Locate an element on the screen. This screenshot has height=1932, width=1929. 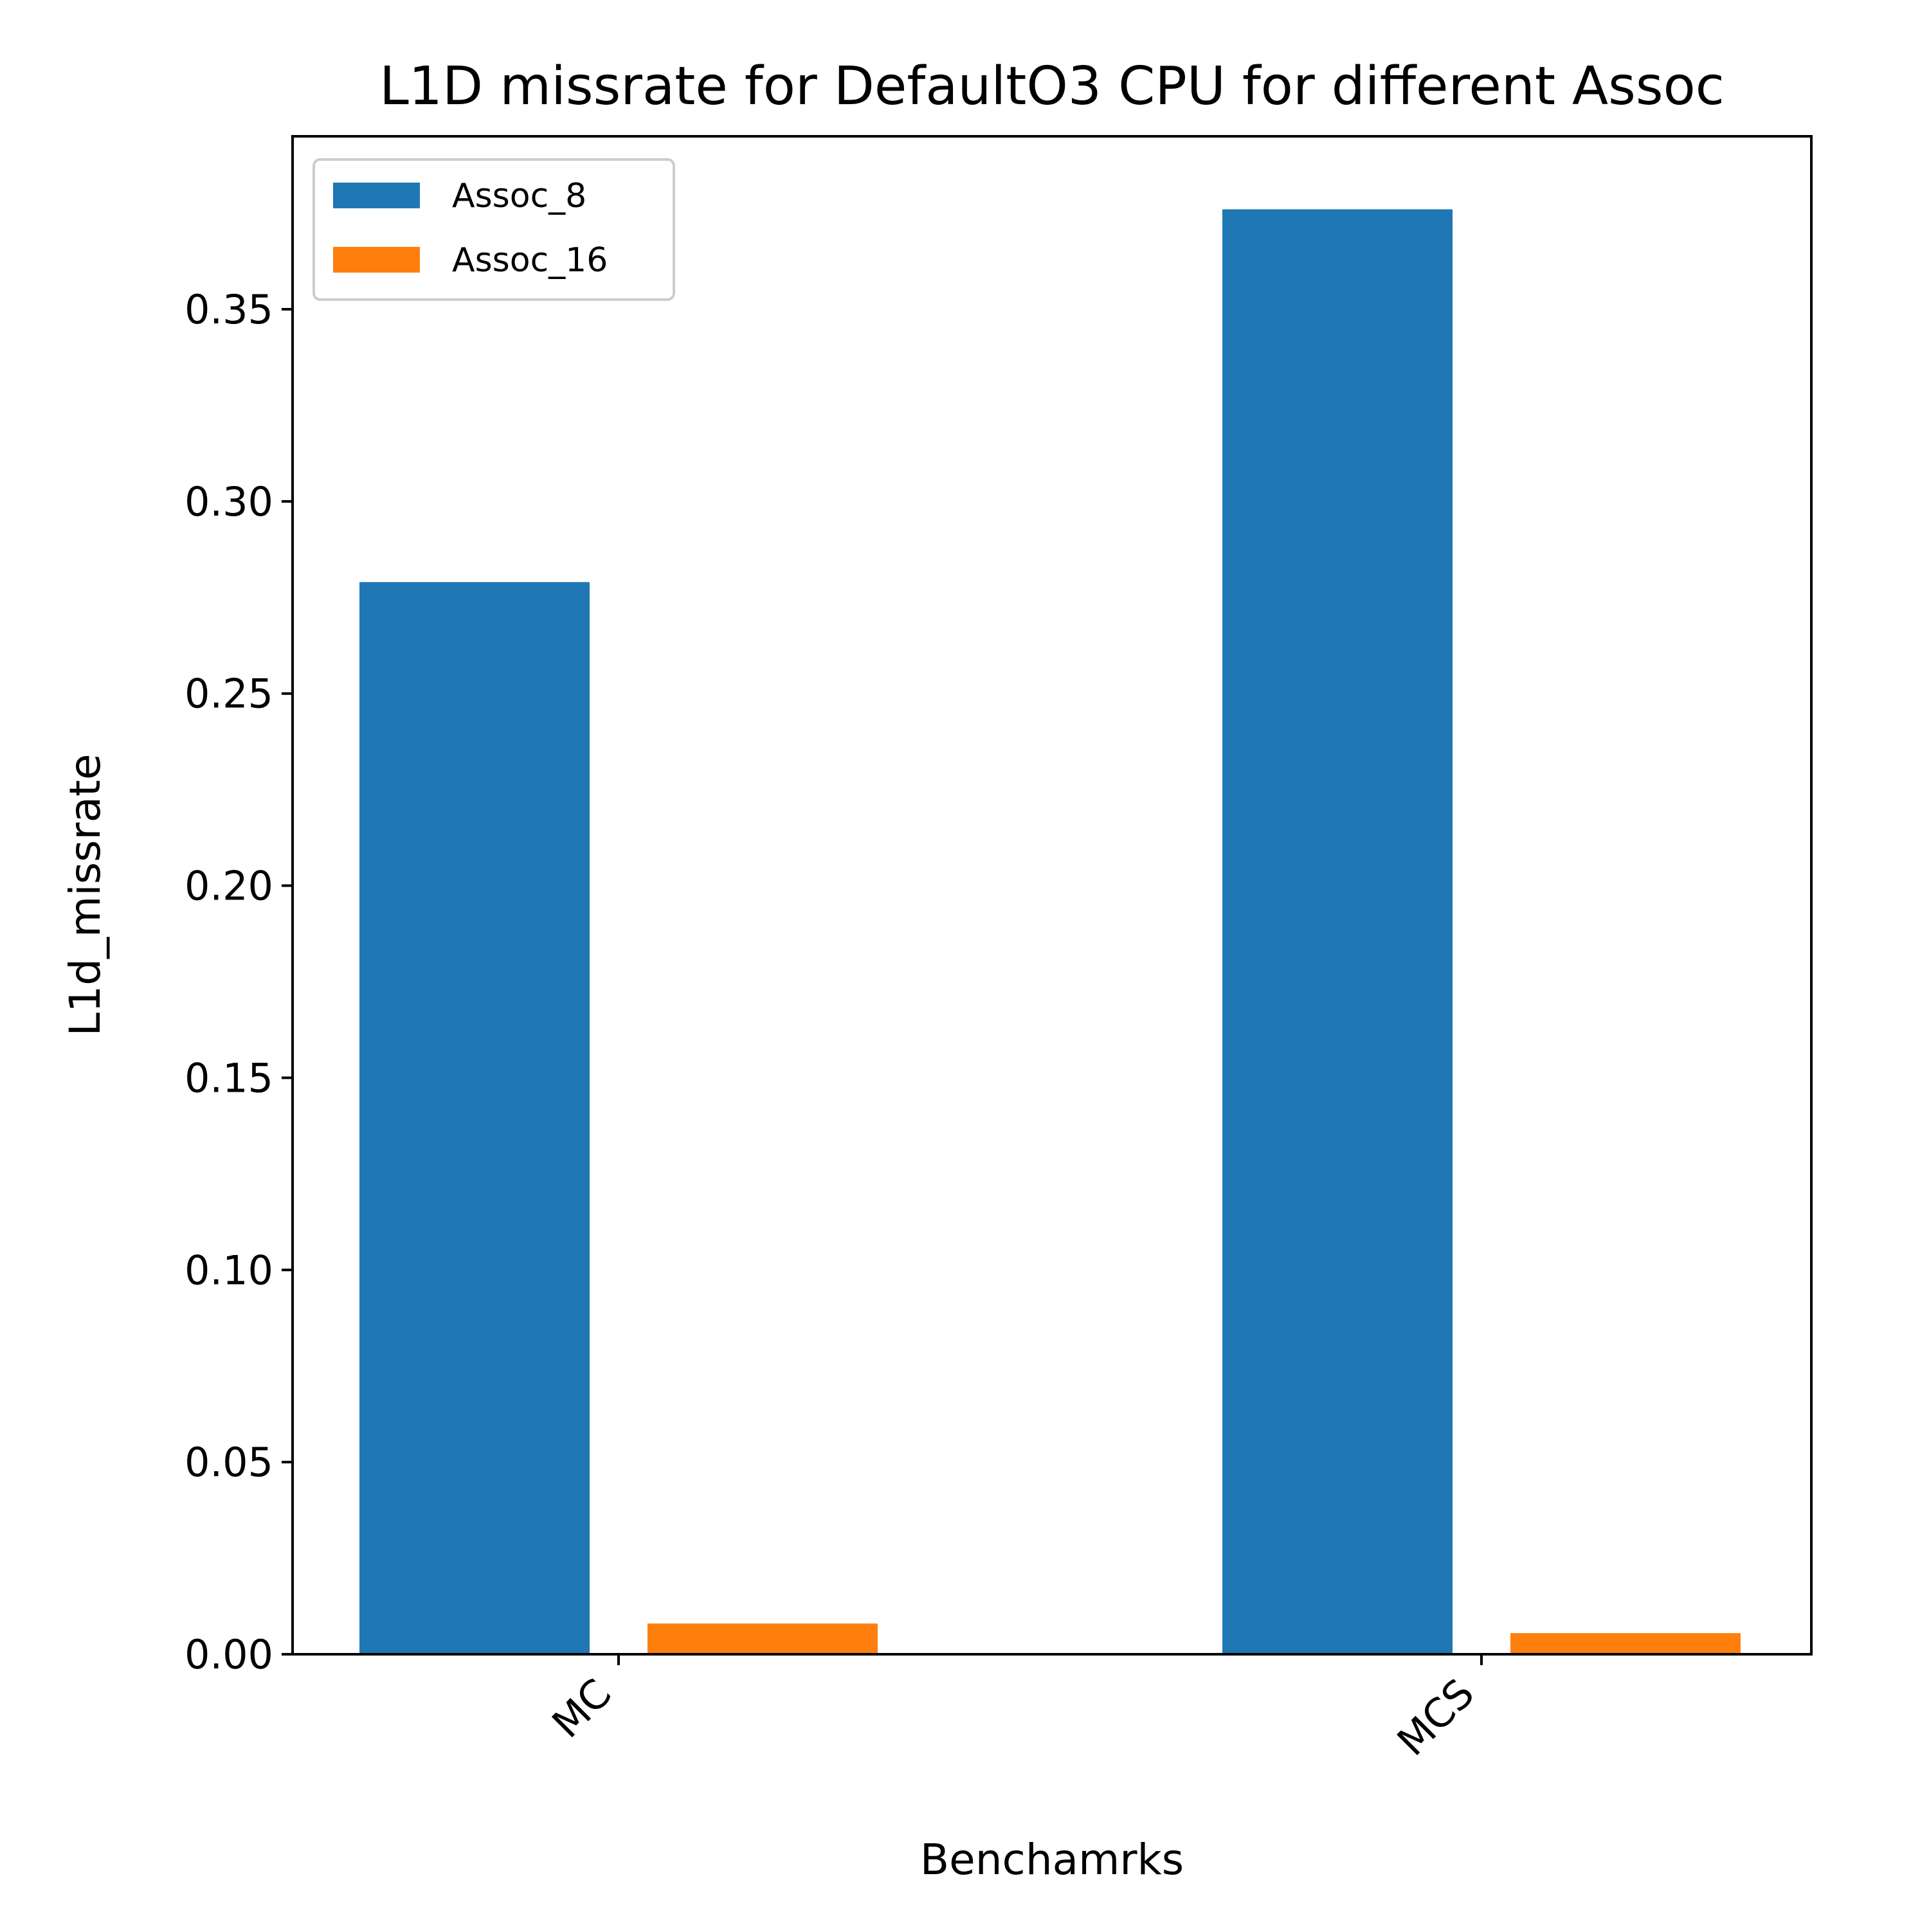
bar-assoc_8-mcs is located at coordinates (1337, 931).